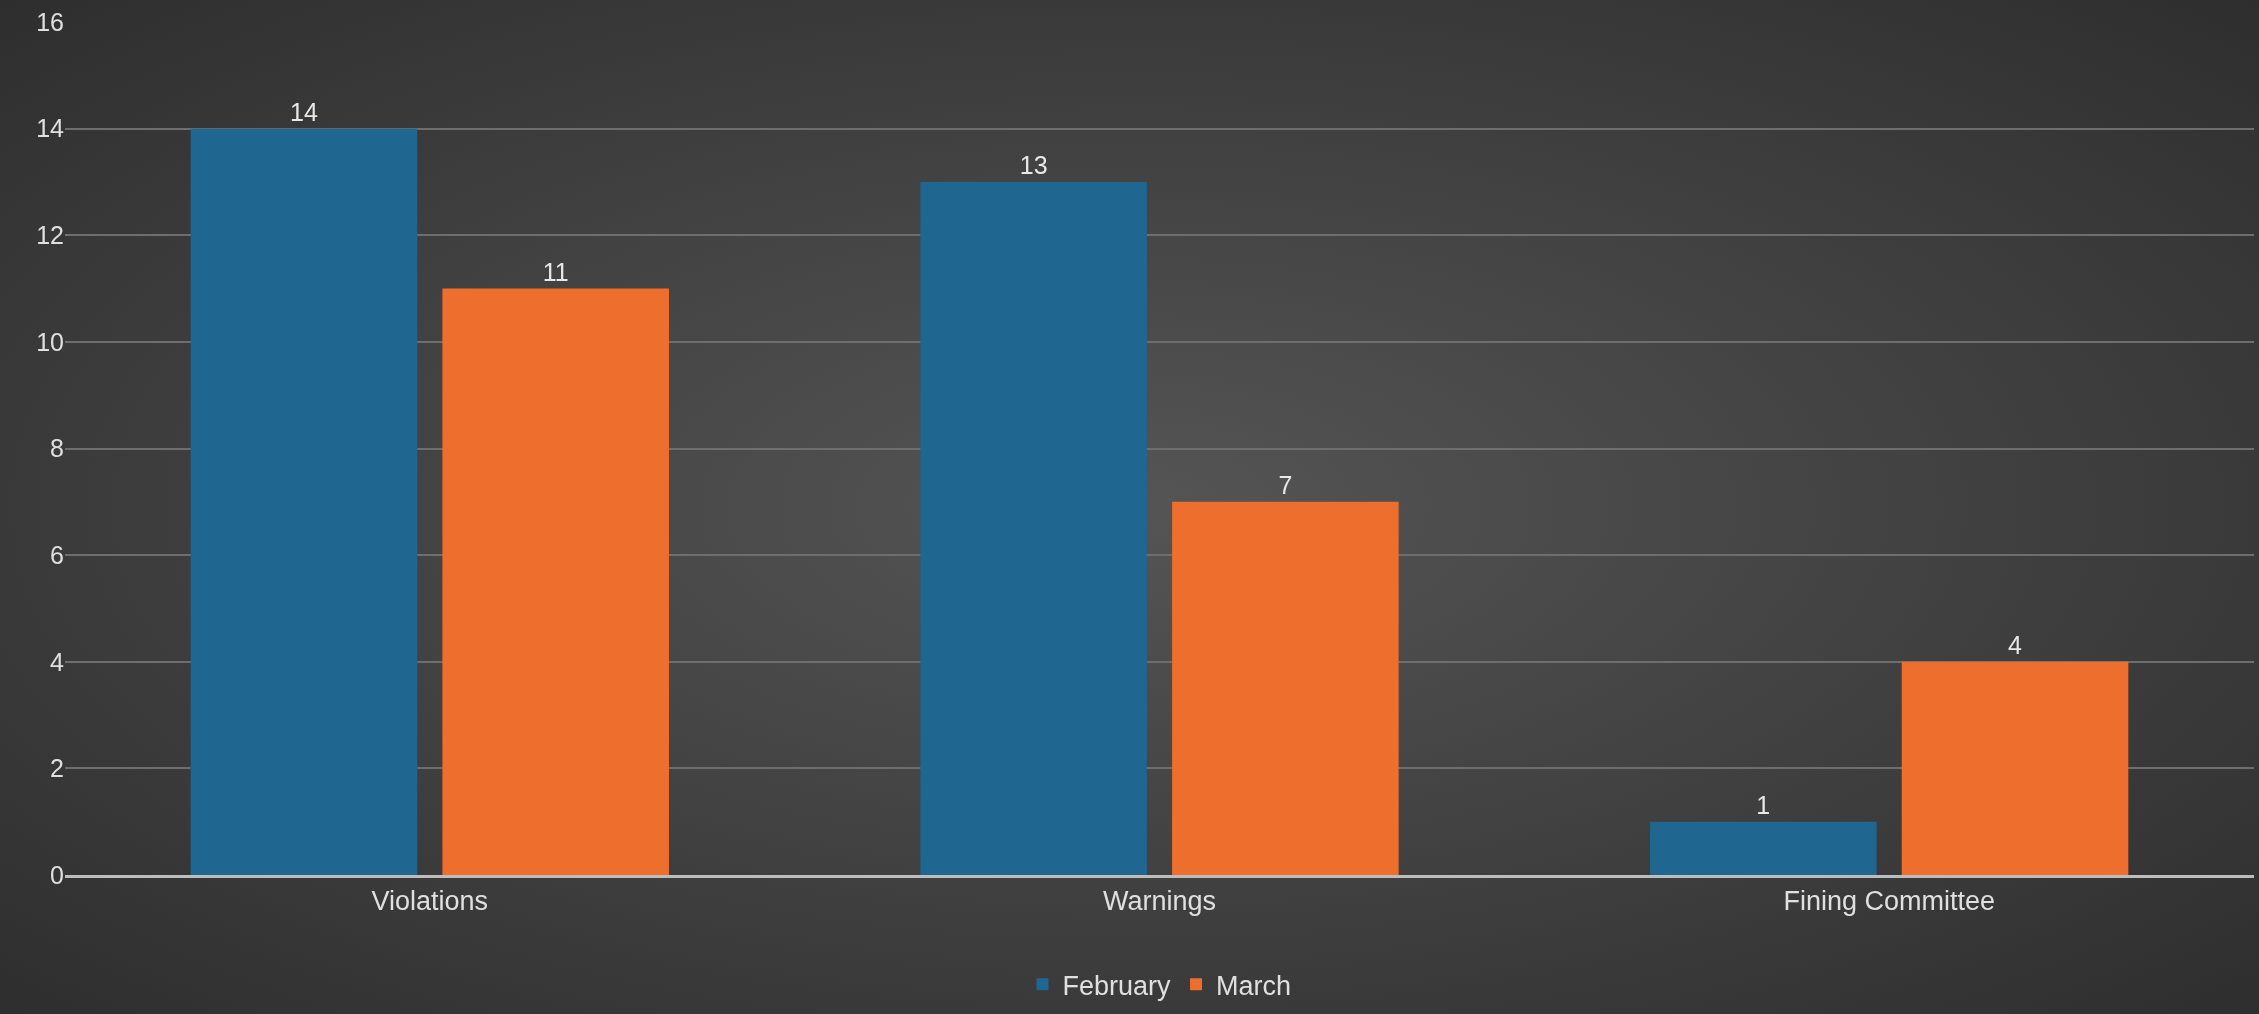 Image resolution: width=2259 pixels, height=1014 pixels. What do you see at coordinates (1763, 804) in the screenshot?
I see `data-label: 1` at bounding box center [1763, 804].